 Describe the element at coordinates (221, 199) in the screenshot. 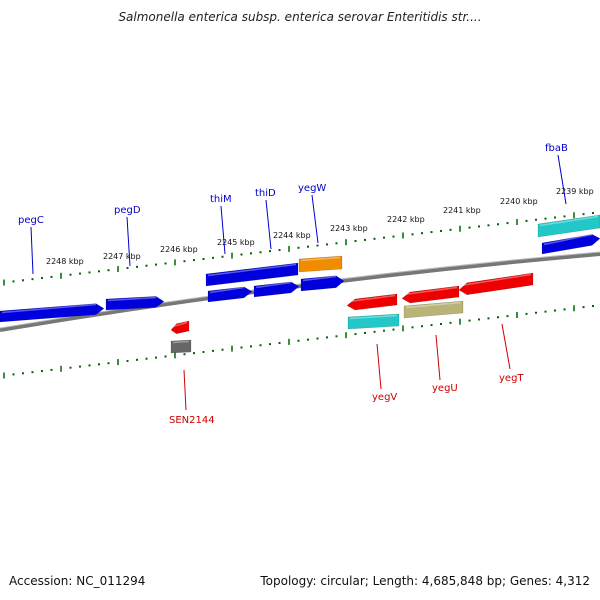

I see `gene-label-thiM: thiM` at that location.